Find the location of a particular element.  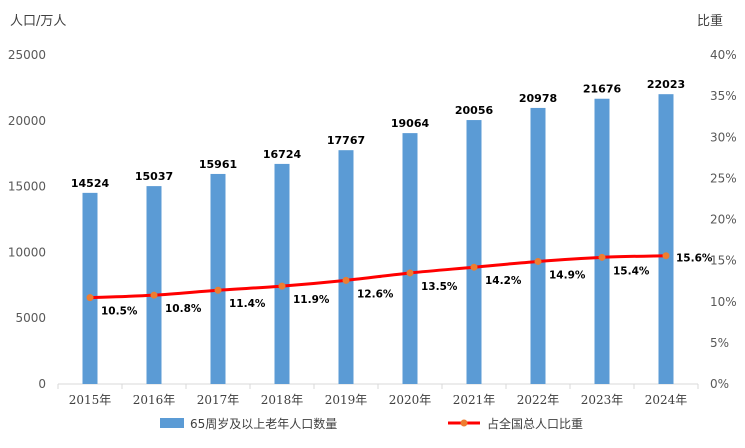

y-tick-label: 15000 is located at coordinates (27, 187).